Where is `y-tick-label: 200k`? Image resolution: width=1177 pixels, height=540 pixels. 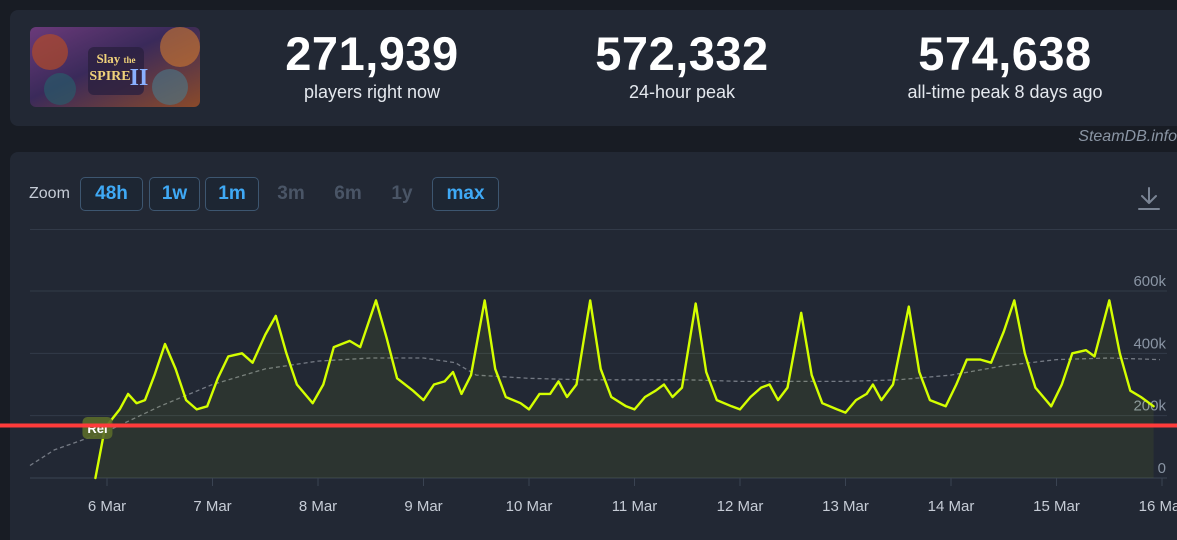
y-tick-label: 200k is located at coordinates (1149, 406).